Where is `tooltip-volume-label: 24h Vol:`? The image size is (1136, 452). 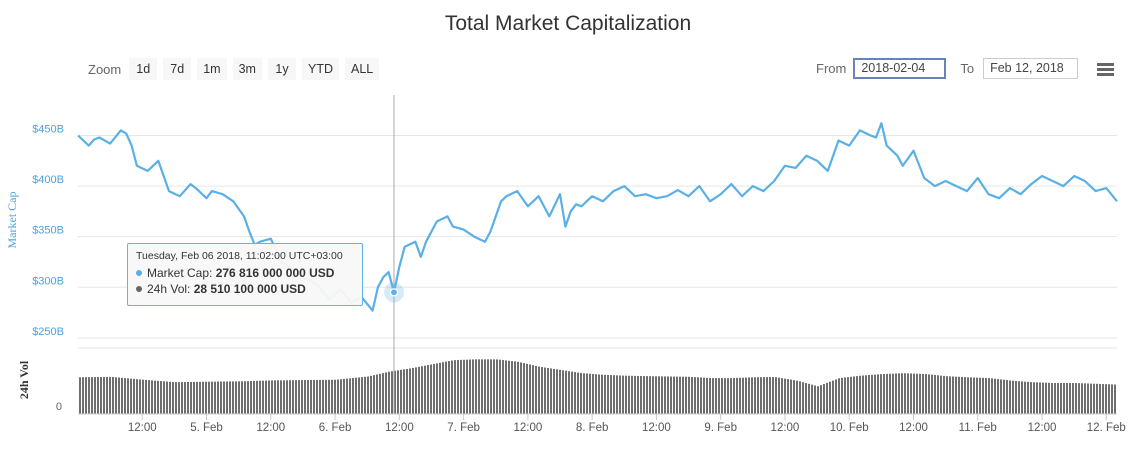
tooltip-volume-label: 24h Vol: is located at coordinates (169, 289).